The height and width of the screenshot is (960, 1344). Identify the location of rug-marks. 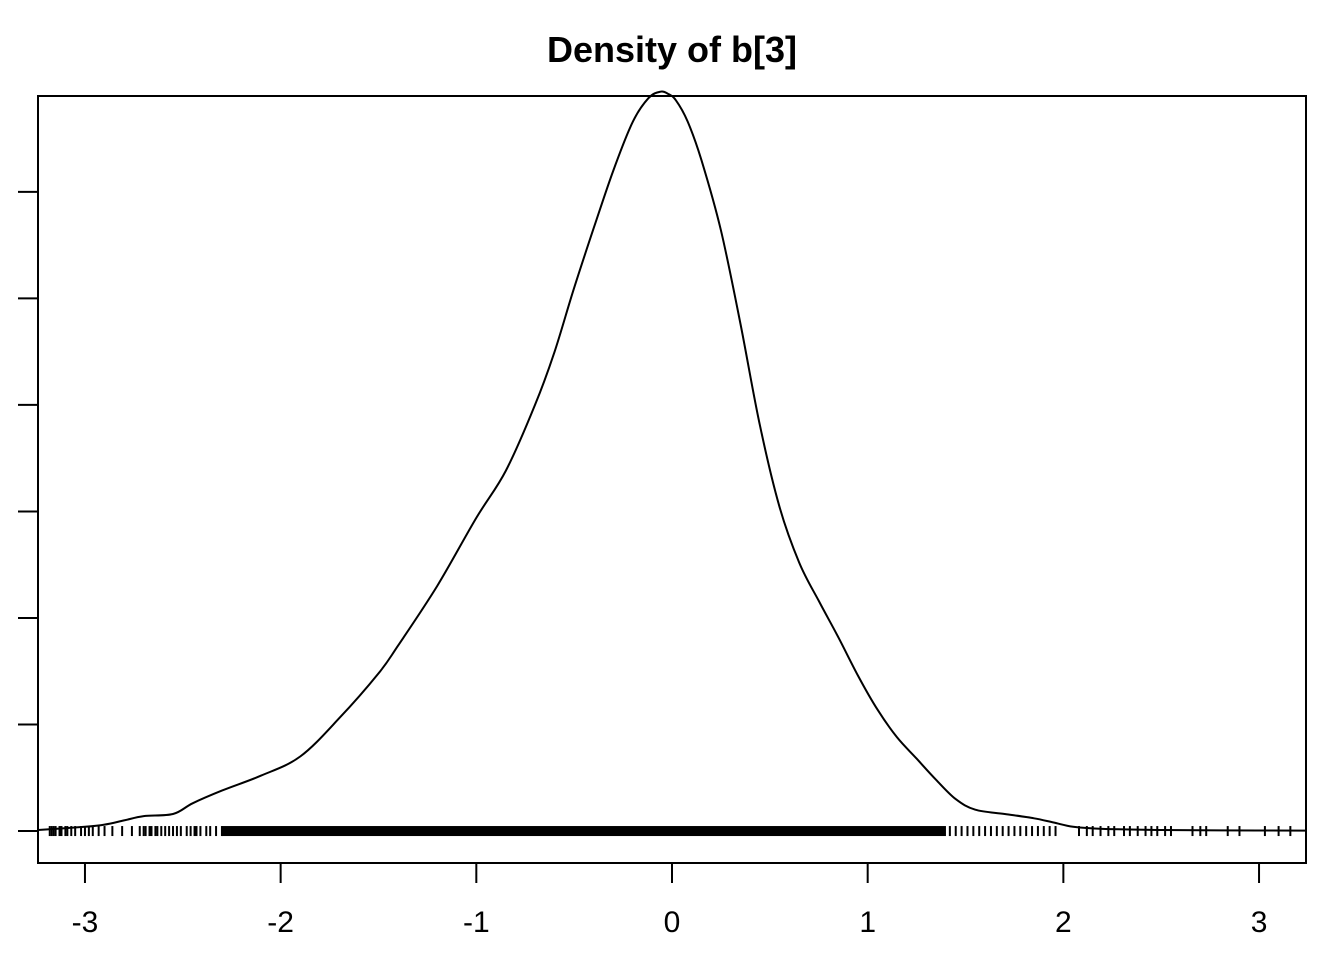
(670, 831).